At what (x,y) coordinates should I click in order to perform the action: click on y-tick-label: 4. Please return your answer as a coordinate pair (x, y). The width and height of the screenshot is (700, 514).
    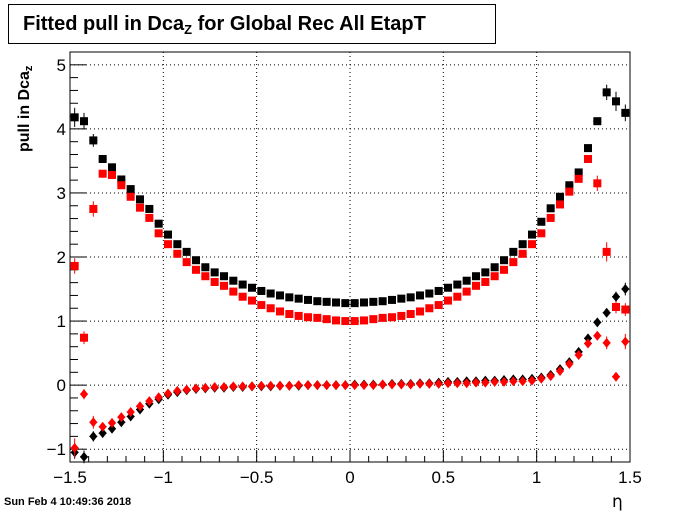
    Looking at the image, I should click on (61, 129).